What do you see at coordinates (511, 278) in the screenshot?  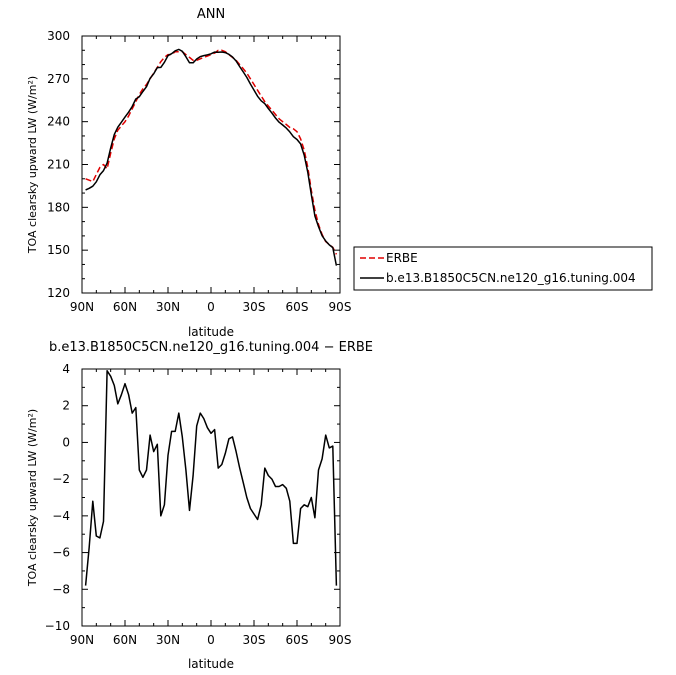 I see `legend-label-2: b.e13.B1850C5CN.ne120_g16.tuning.004` at bounding box center [511, 278].